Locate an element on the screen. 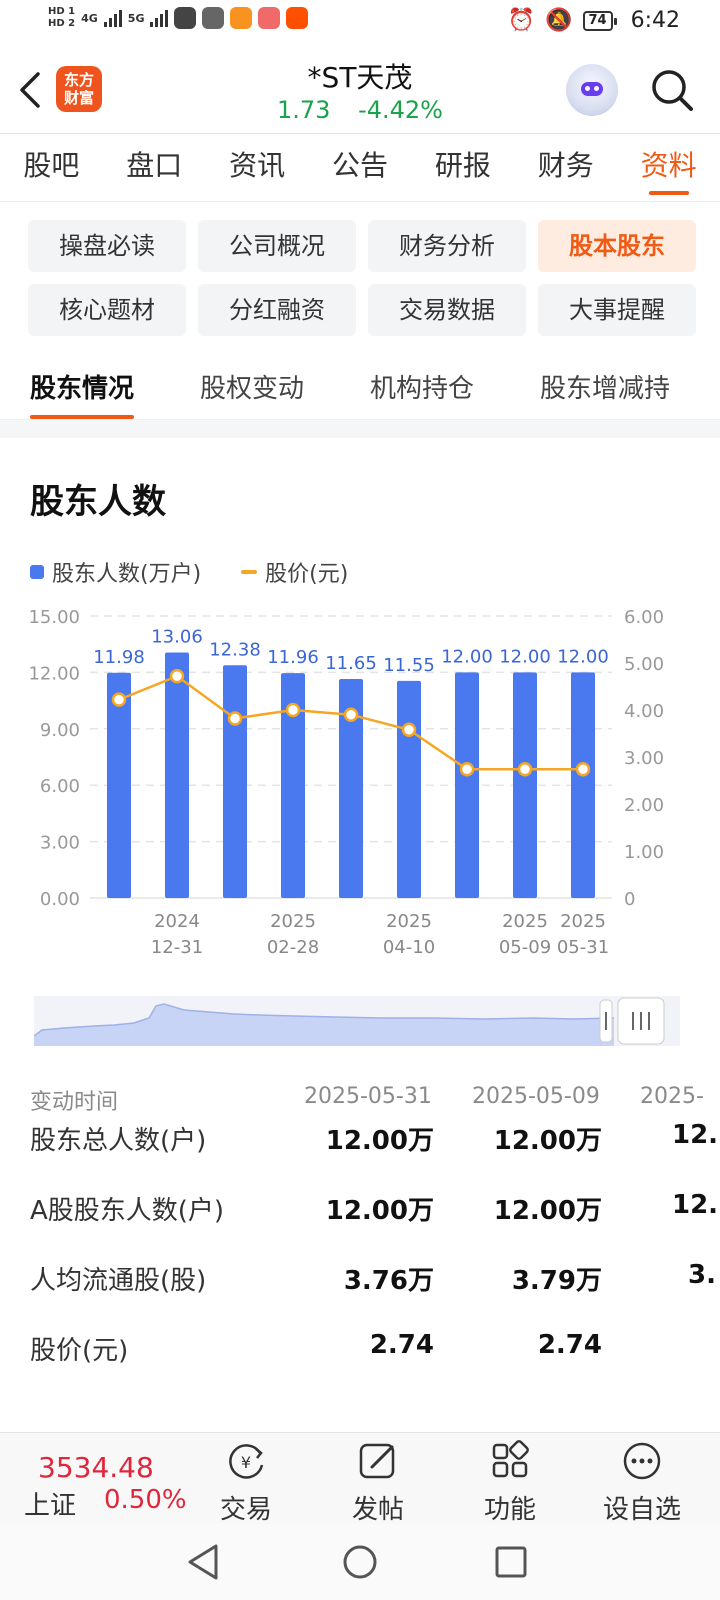  index-name: 上证 is located at coordinates (50, 1506).